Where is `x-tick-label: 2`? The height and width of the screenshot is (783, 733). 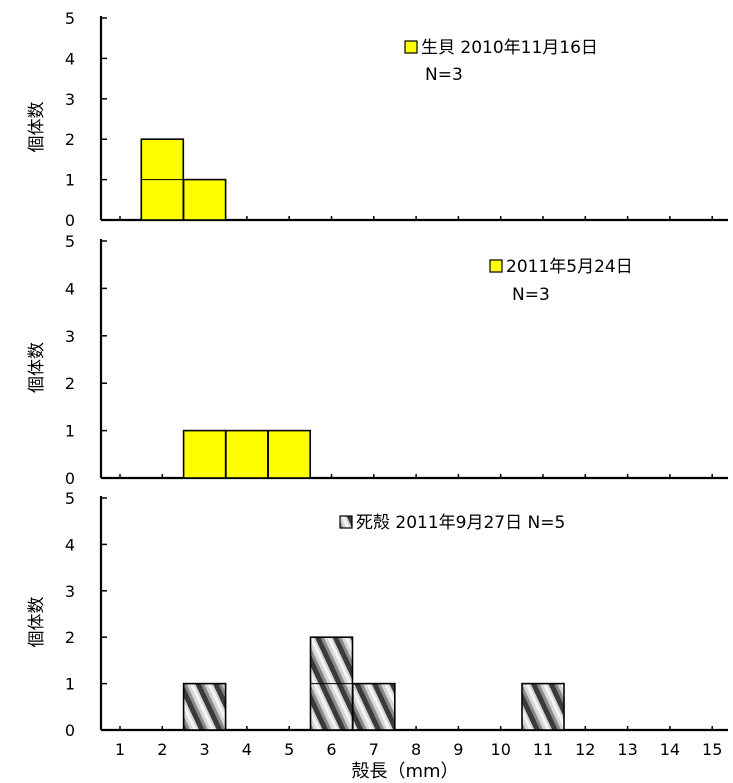 x-tick-label: 2 is located at coordinates (162, 749).